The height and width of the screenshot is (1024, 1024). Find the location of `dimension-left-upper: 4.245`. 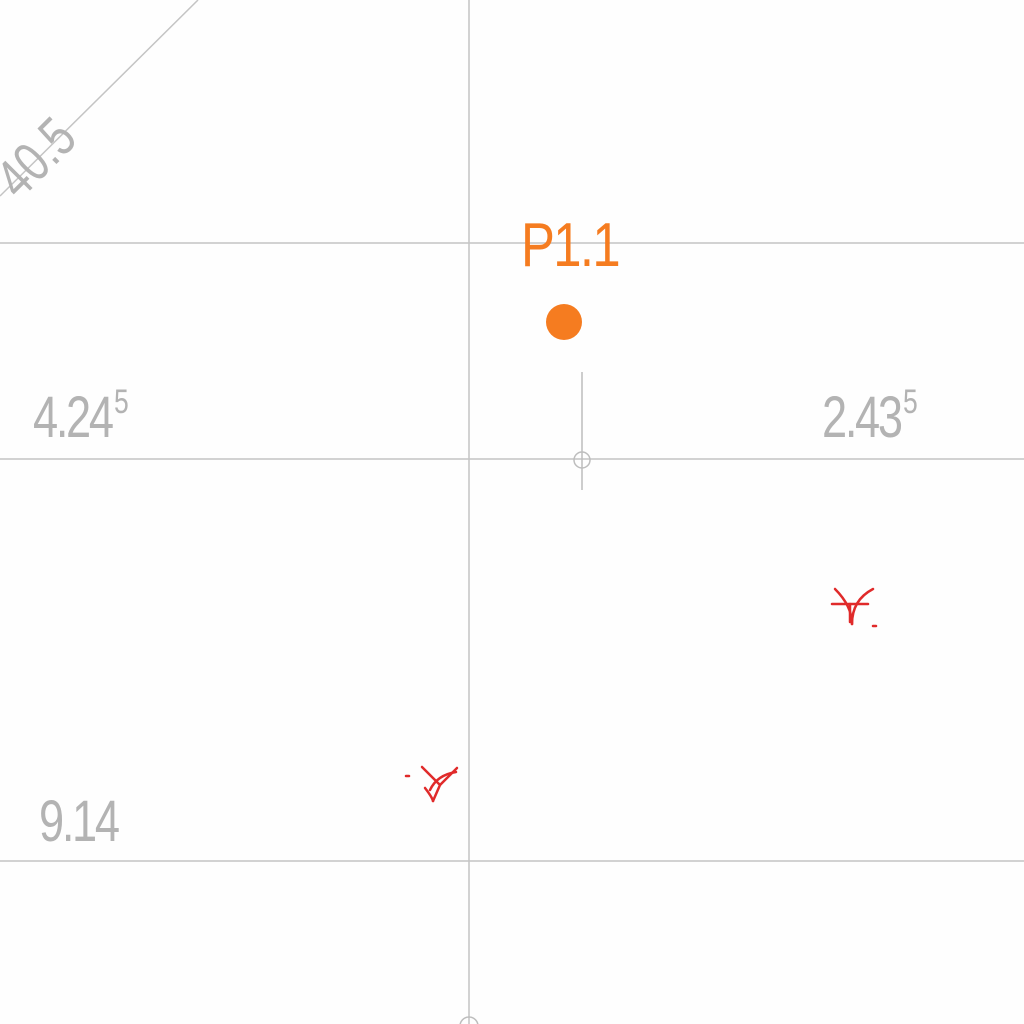

dimension-left-upper: 4.245 is located at coordinates (81, 416).